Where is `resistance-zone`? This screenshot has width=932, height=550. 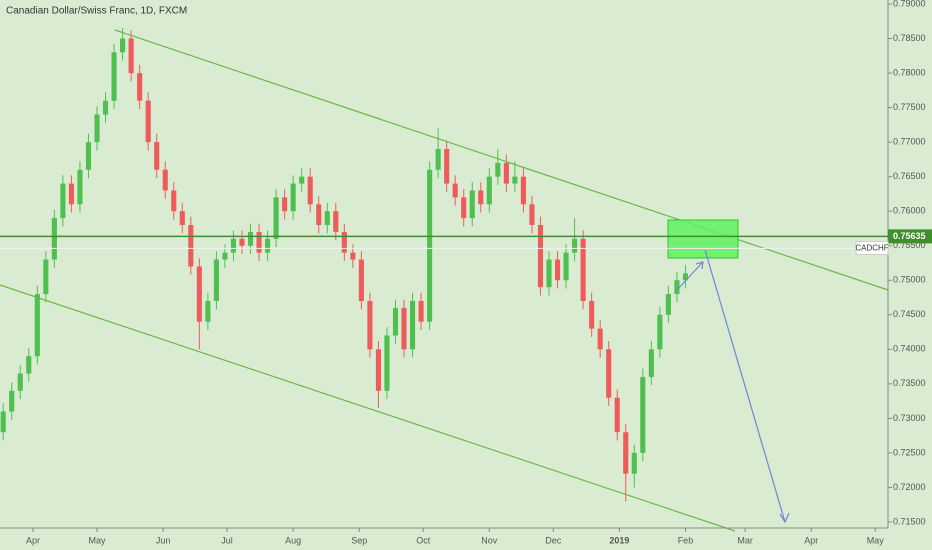
resistance-zone is located at coordinates (703, 239).